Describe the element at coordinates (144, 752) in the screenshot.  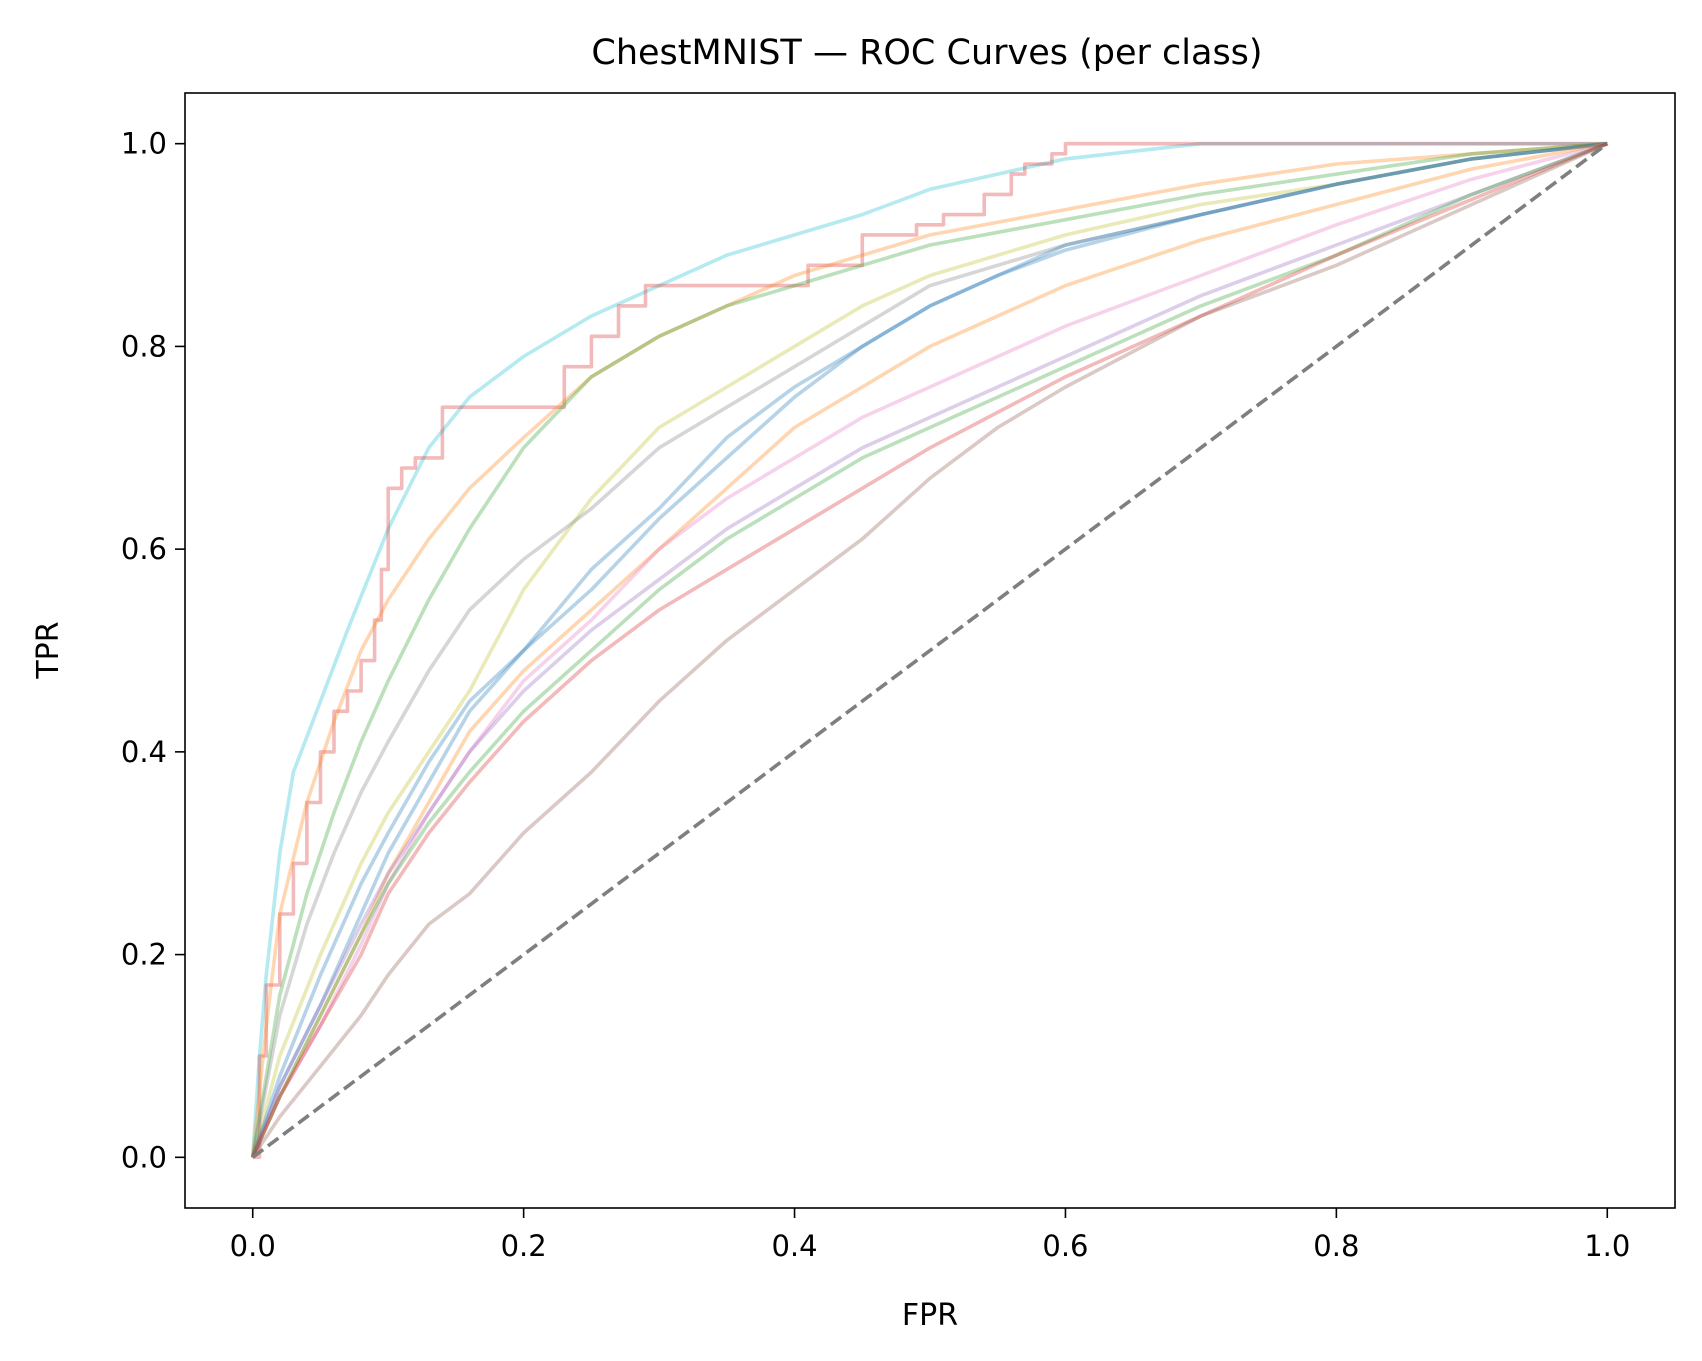
I see `y-tick-label: 0.4` at that location.